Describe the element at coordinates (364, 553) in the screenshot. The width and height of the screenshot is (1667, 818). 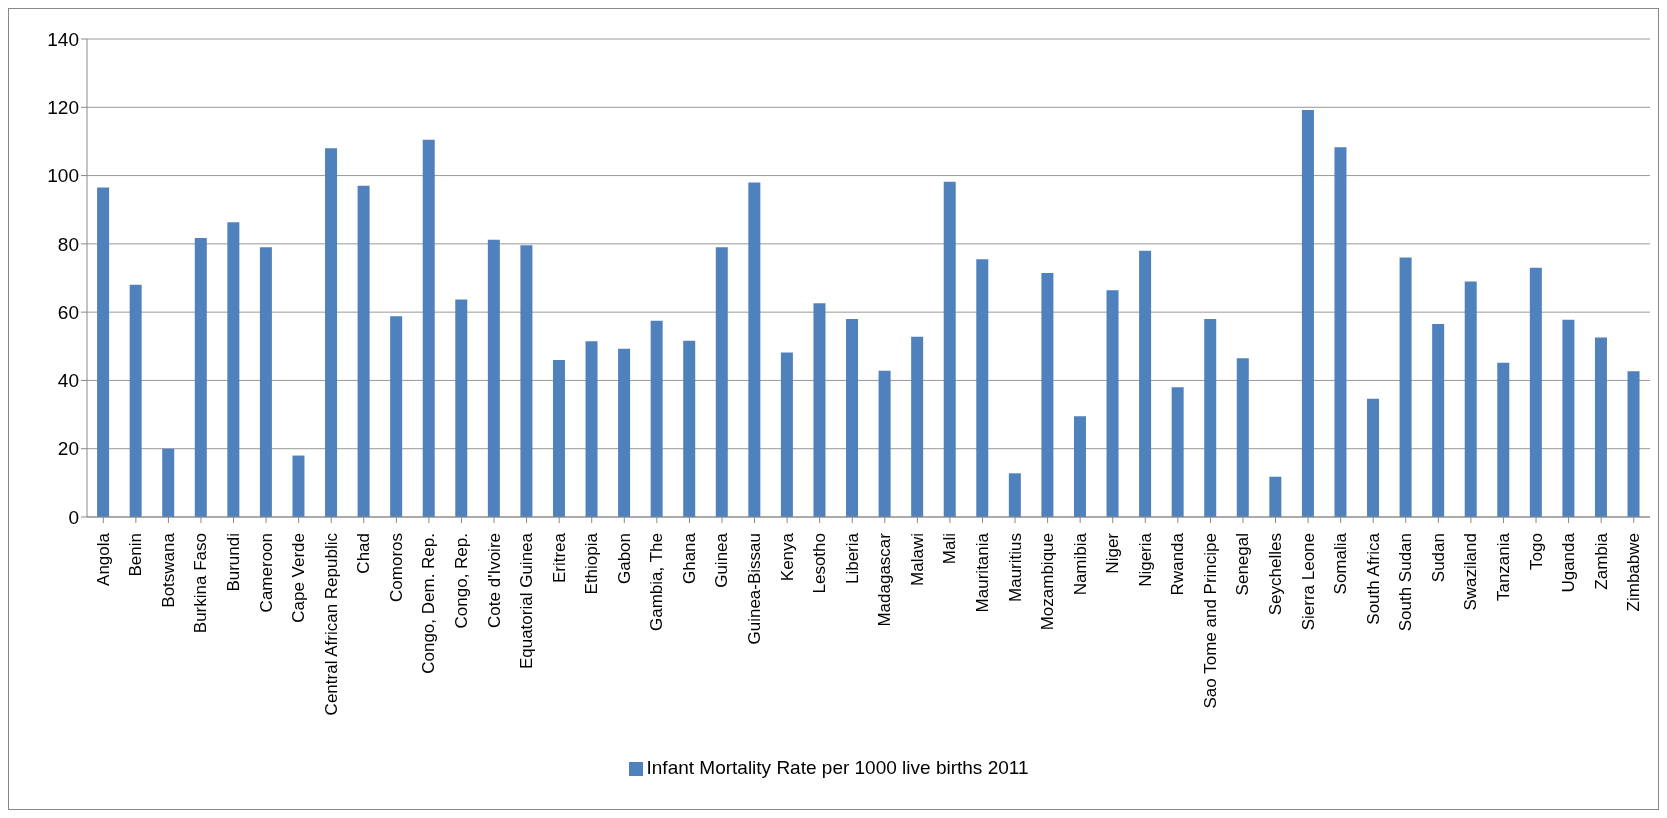
I see `x-tick-label: Chad` at that location.